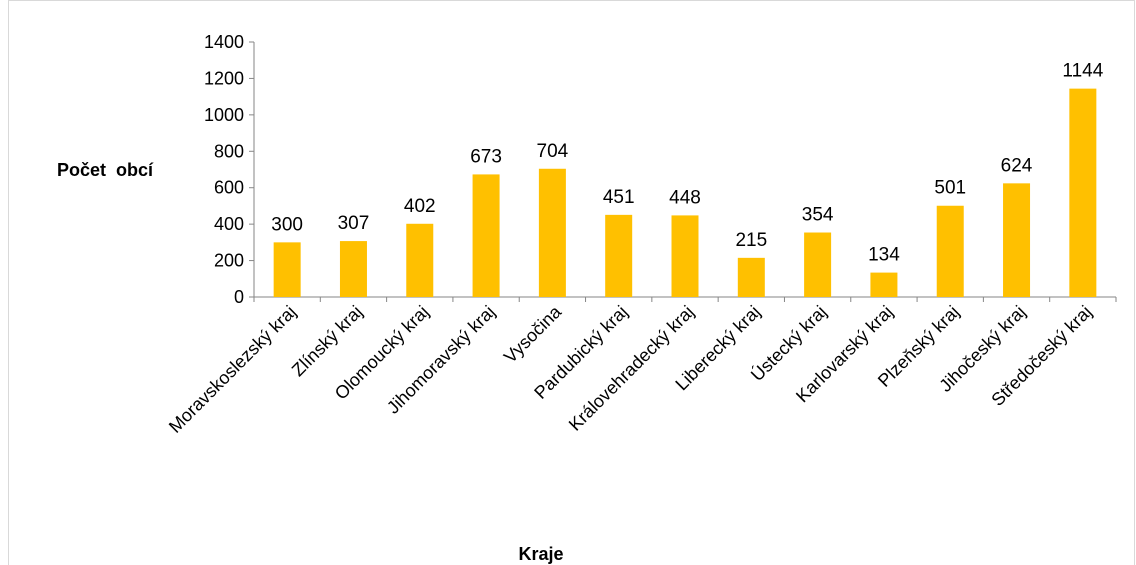 This screenshot has width=1136, height=565. What do you see at coordinates (619, 197) in the screenshot?
I see `data-label: 451` at bounding box center [619, 197].